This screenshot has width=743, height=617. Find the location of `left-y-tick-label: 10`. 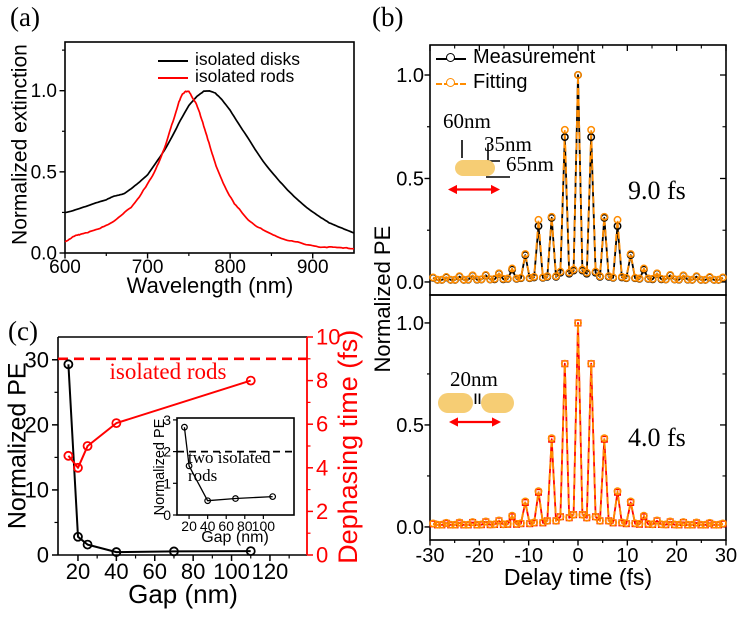

left-y-tick-label: 10 is located at coordinates (37, 489).